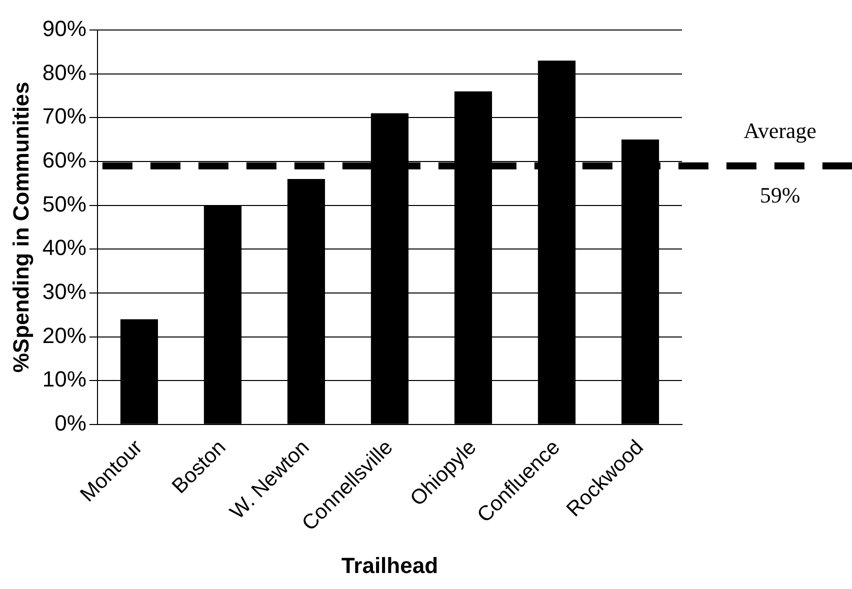  Describe the element at coordinates (64, 379) in the screenshot. I see `y-tick-label: 10%` at that location.